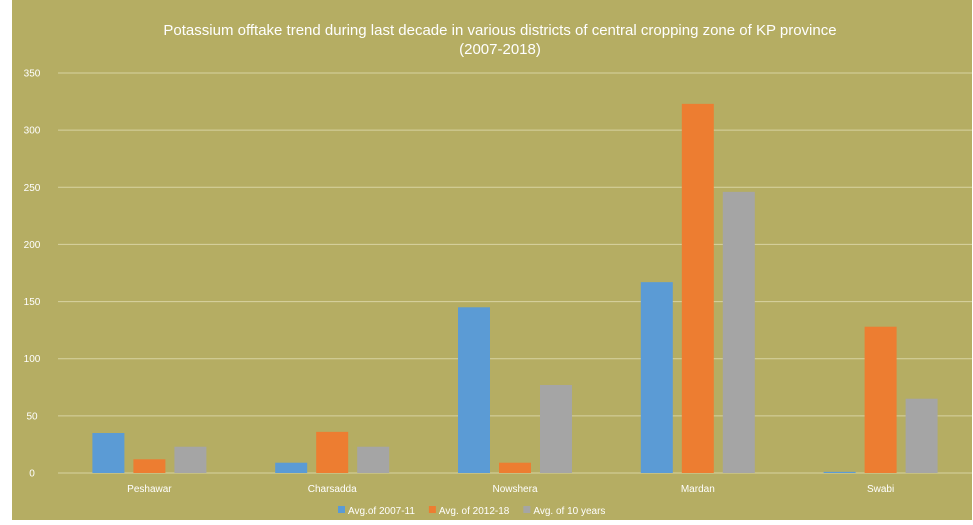 The image size is (973, 525). I want to click on y-tick-label: 100, so click(32, 359).